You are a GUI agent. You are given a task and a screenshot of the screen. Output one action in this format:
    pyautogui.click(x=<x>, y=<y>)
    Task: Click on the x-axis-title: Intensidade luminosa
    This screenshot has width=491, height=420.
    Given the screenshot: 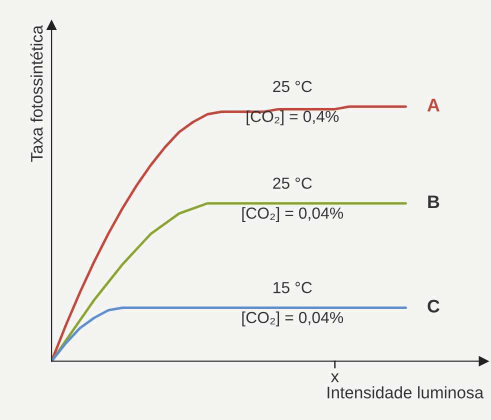 What is the action you would take?
    pyautogui.click(x=406, y=392)
    